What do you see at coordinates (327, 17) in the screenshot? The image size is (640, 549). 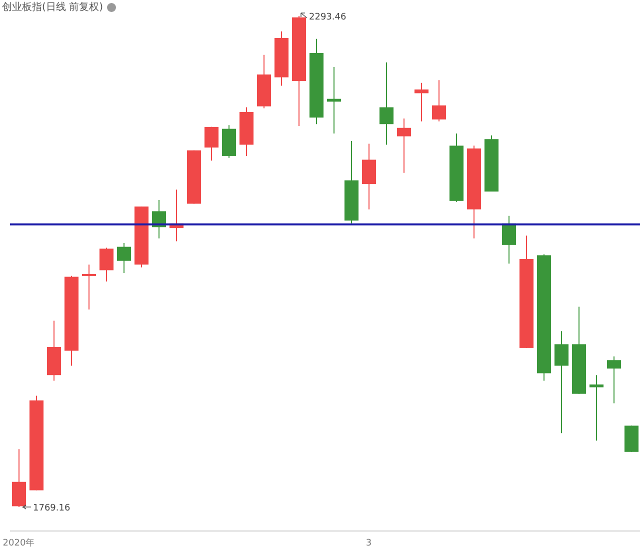 I see `annotation: 2293.46` at bounding box center [327, 17].